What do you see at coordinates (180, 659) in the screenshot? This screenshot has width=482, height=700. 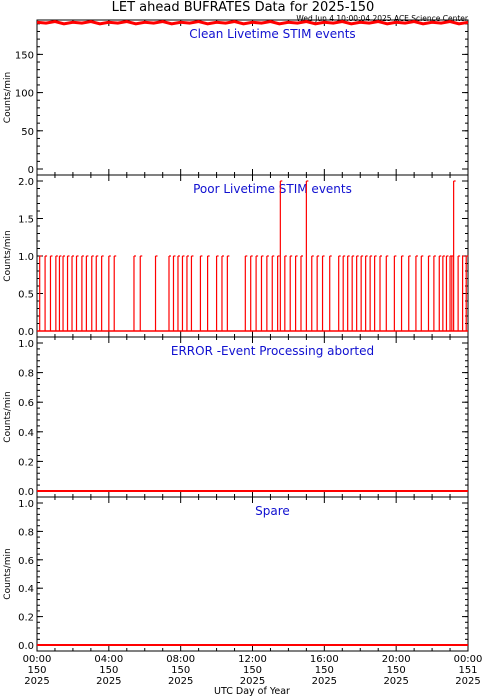 I see `x-tick-label: 08:00` at bounding box center [180, 659].